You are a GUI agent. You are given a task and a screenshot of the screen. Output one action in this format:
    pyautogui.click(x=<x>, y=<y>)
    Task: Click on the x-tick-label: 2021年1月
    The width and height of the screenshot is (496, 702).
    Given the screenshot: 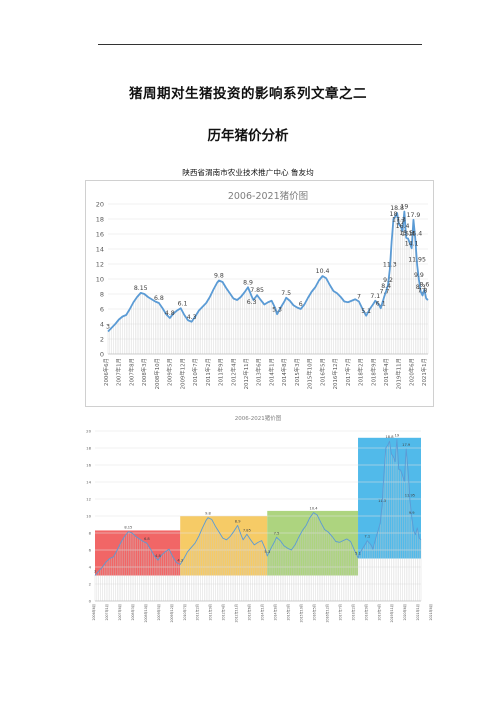 What is the action you would take?
    pyautogui.click(x=424, y=372)
    